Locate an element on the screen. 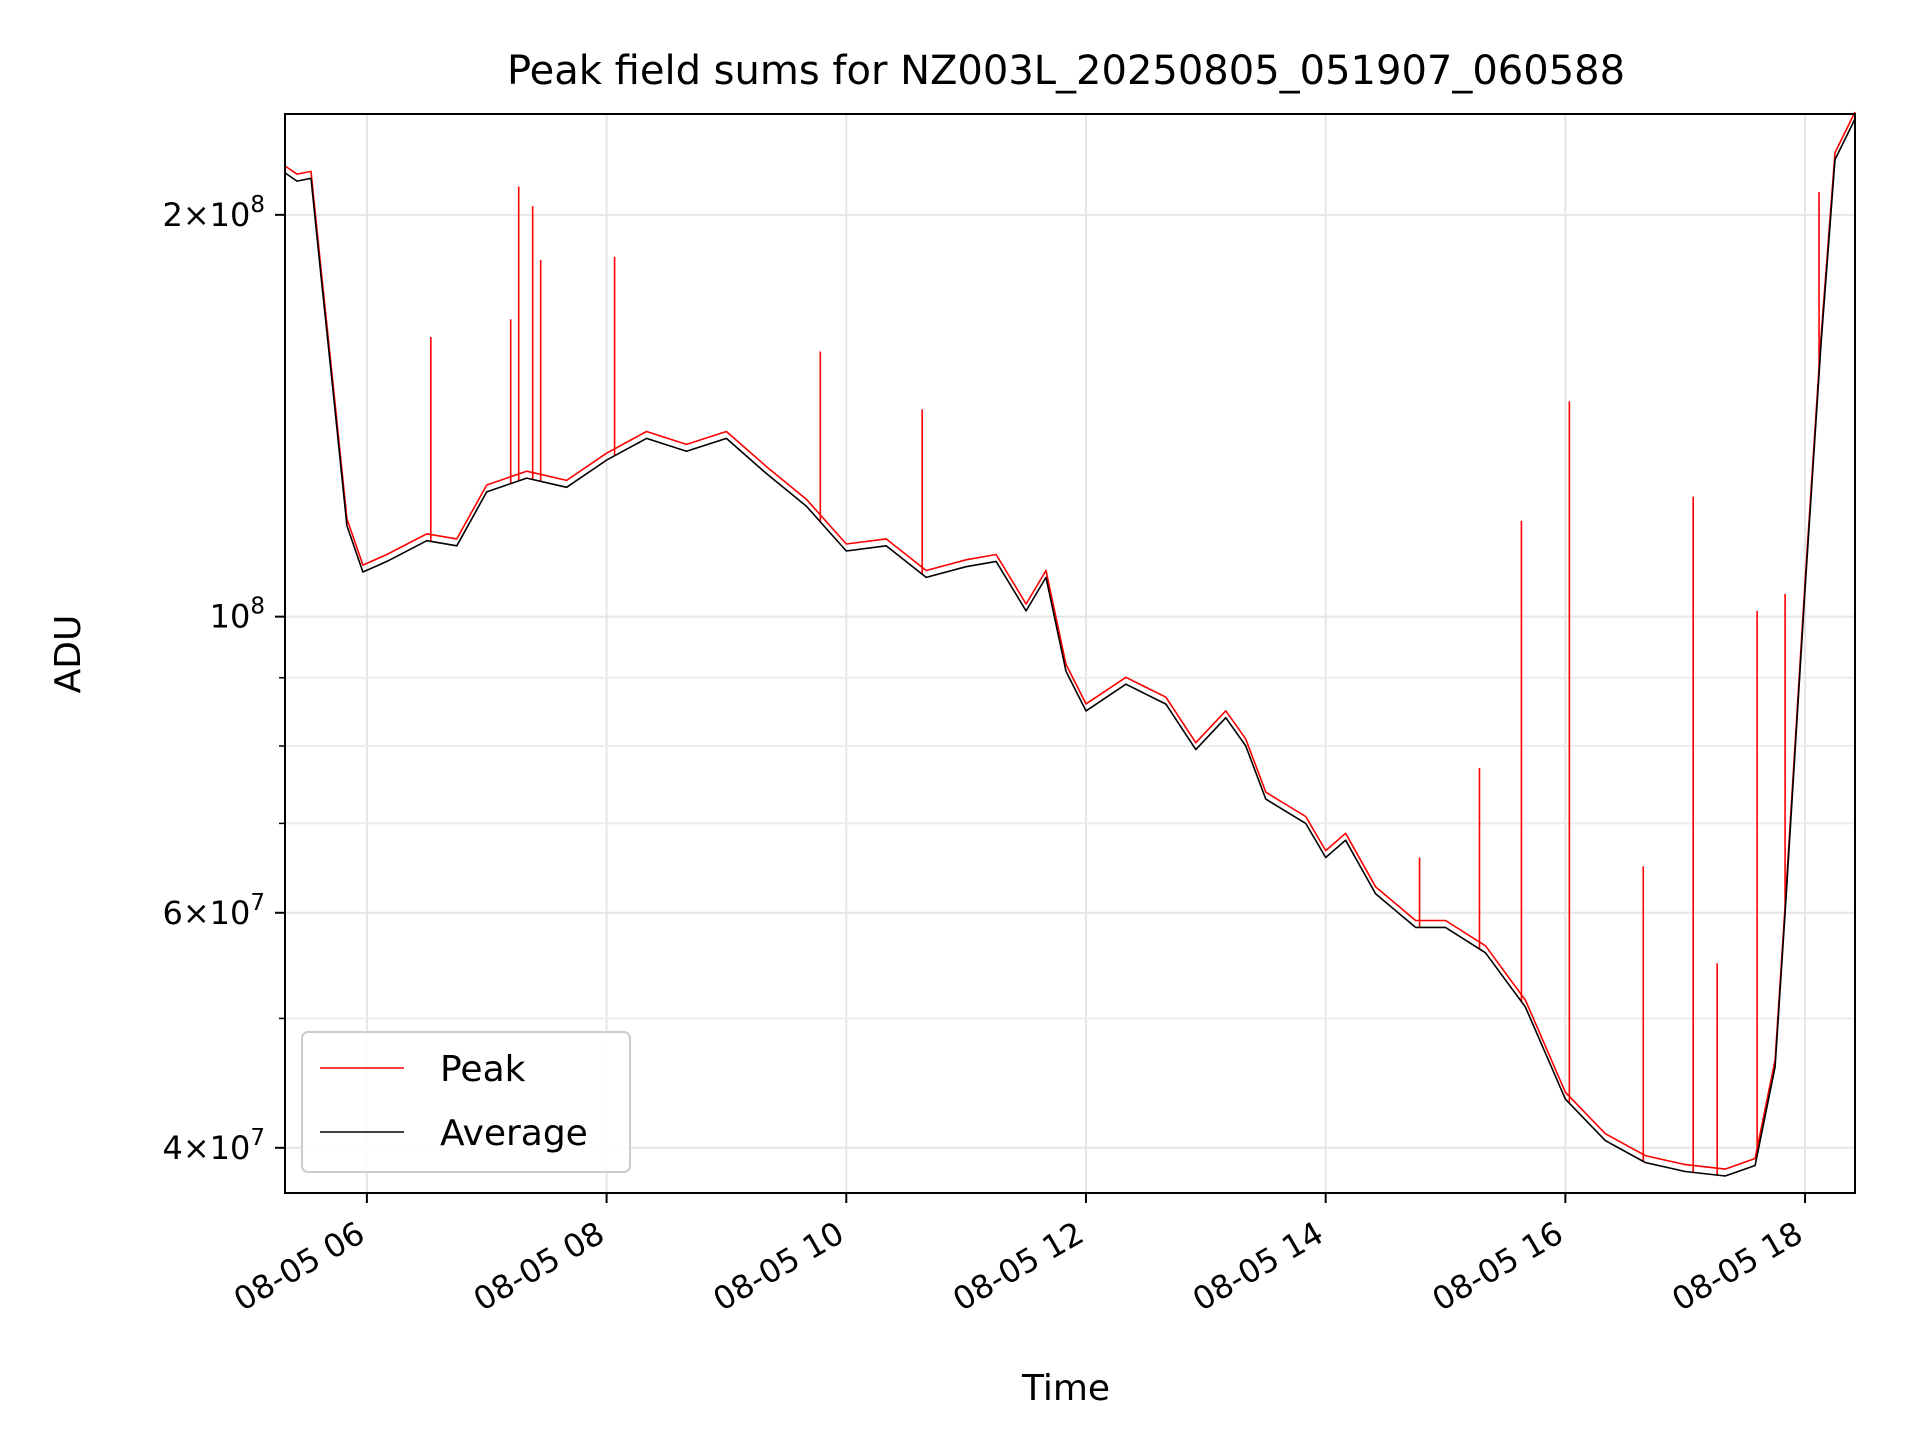 Image resolution: width=1920 pixels, height=1440 pixels. y-tick-label: 108 is located at coordinates (237, 615).